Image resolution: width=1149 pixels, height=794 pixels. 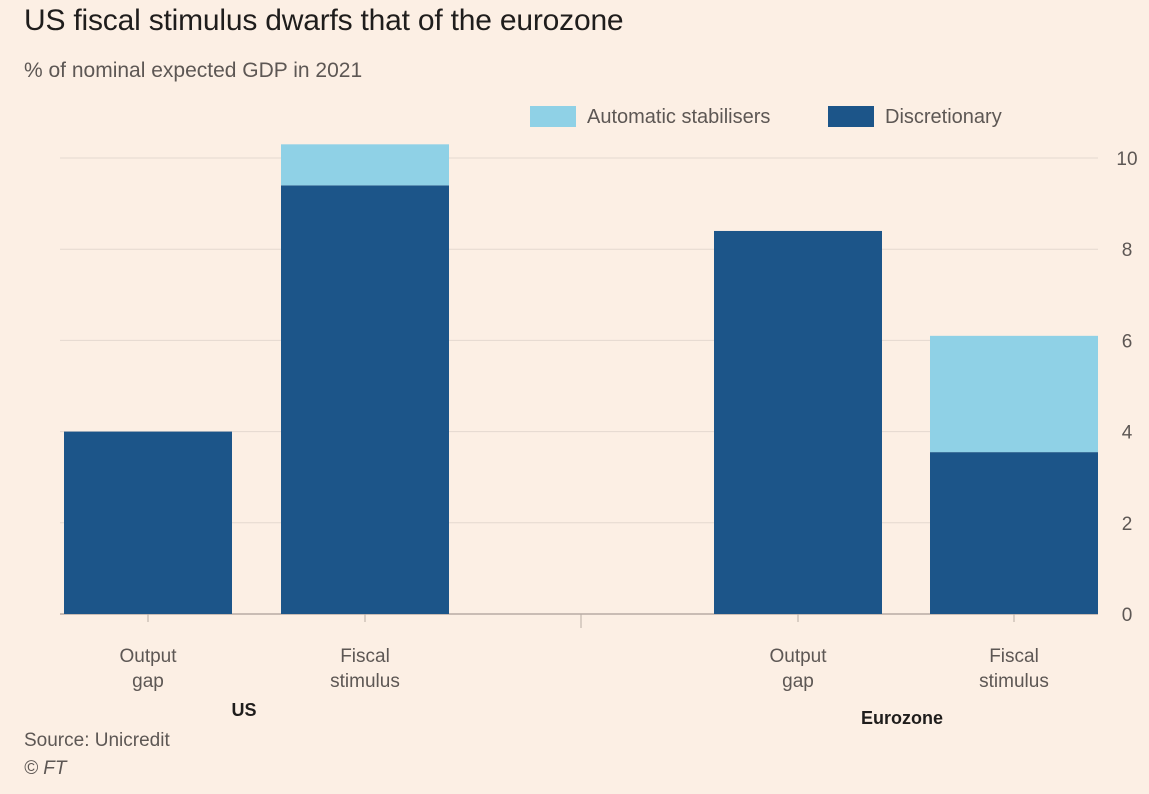 I want to click on legend-label: Discretionary, so click(x=943, y=117).